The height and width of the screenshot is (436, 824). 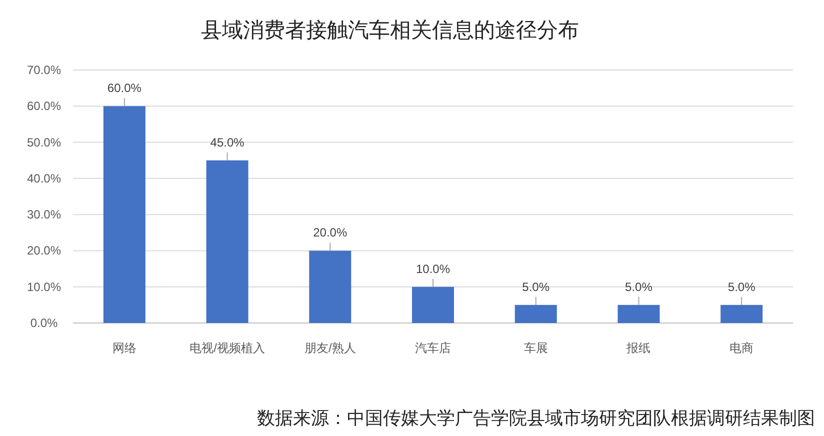 What do you see at coordinates (44, 142) in the screenshot?
I see `y-tick-label: 50.0%` at bounding box center [44, 142].